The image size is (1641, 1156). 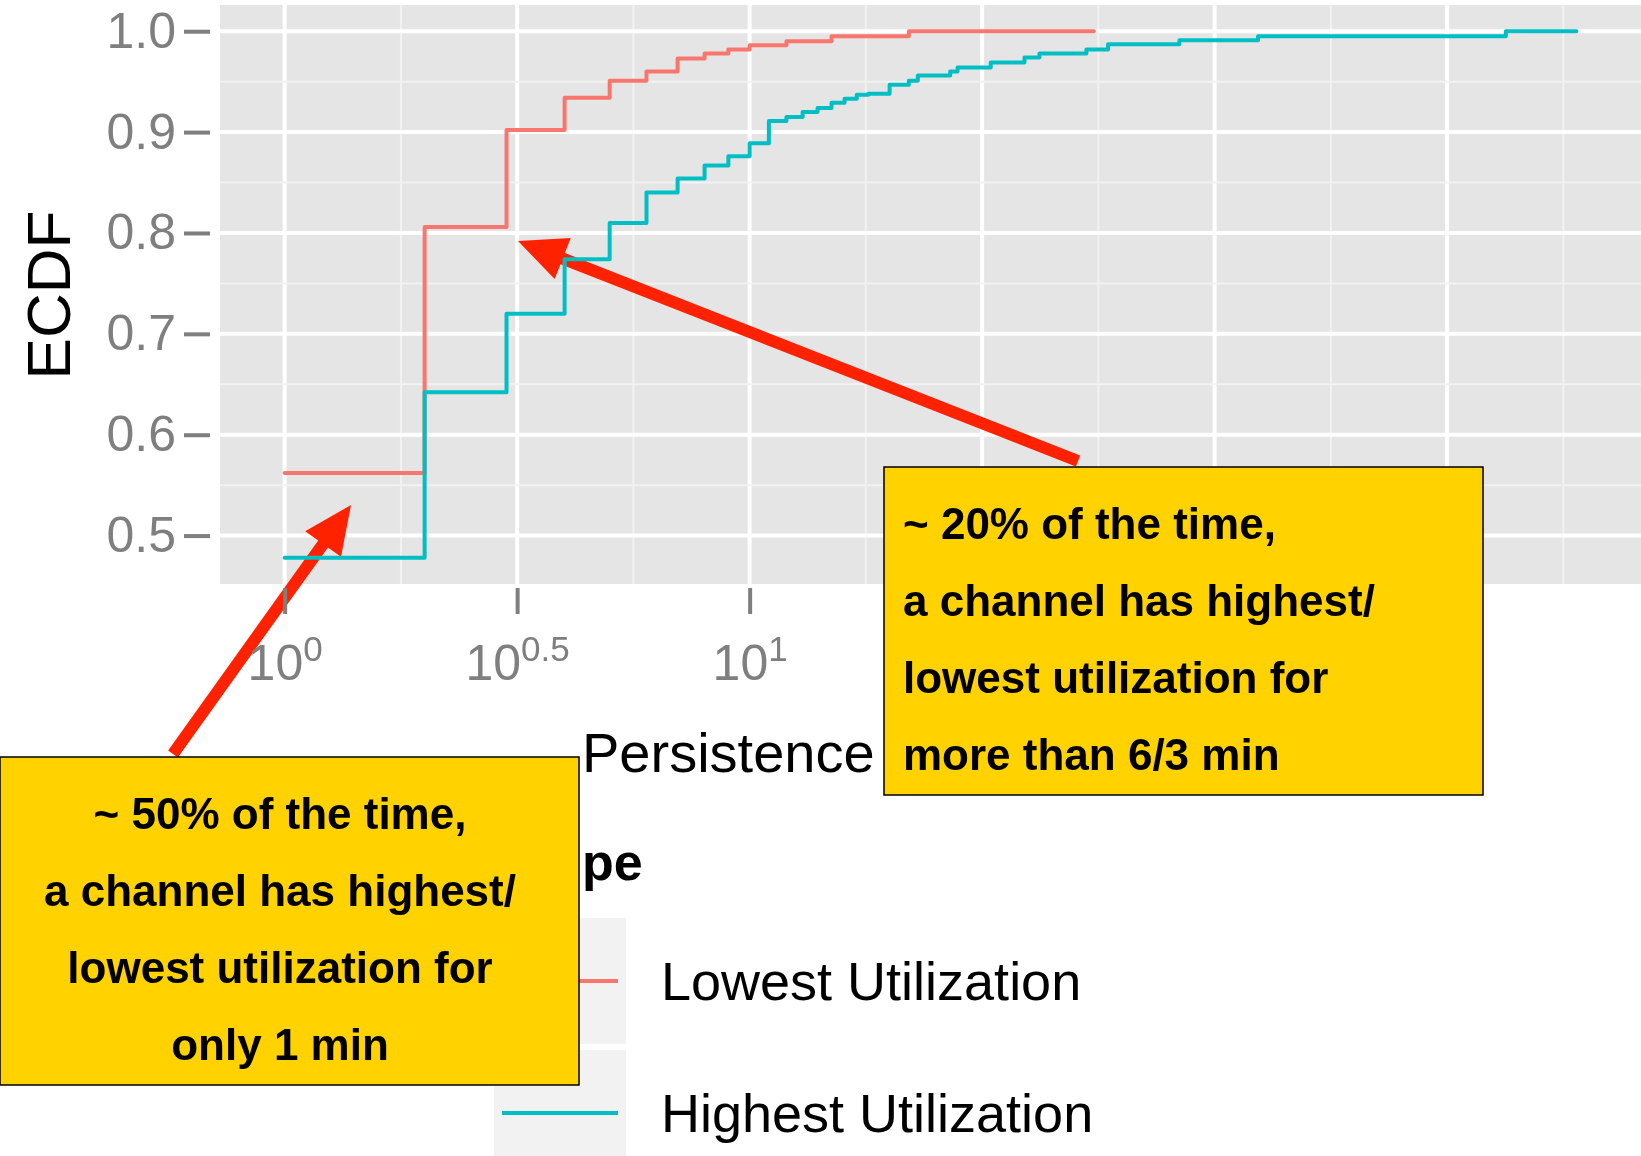 What do you see at coordinates (280, 929) in the screenshot?
I see `text: ~ 50% of the time, a channel has highest/ lowest utilization for only 1 min` at bounding box center [280, 929].